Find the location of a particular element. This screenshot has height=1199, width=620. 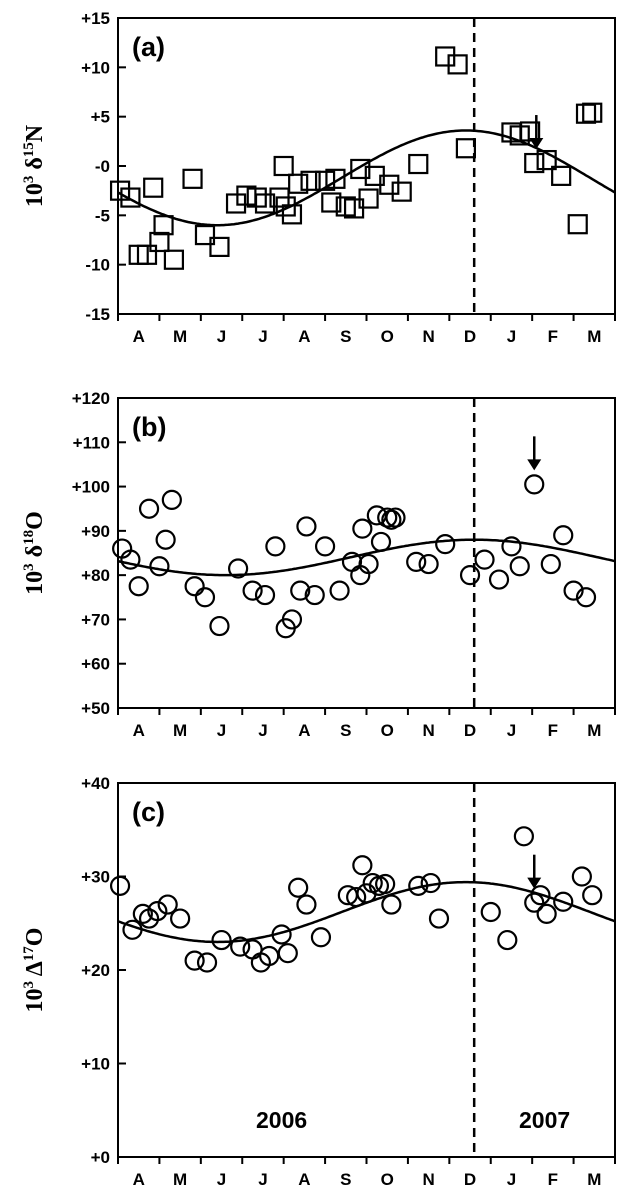

panel-a-ytick-label: +5 is located at coordinates (100, 117).